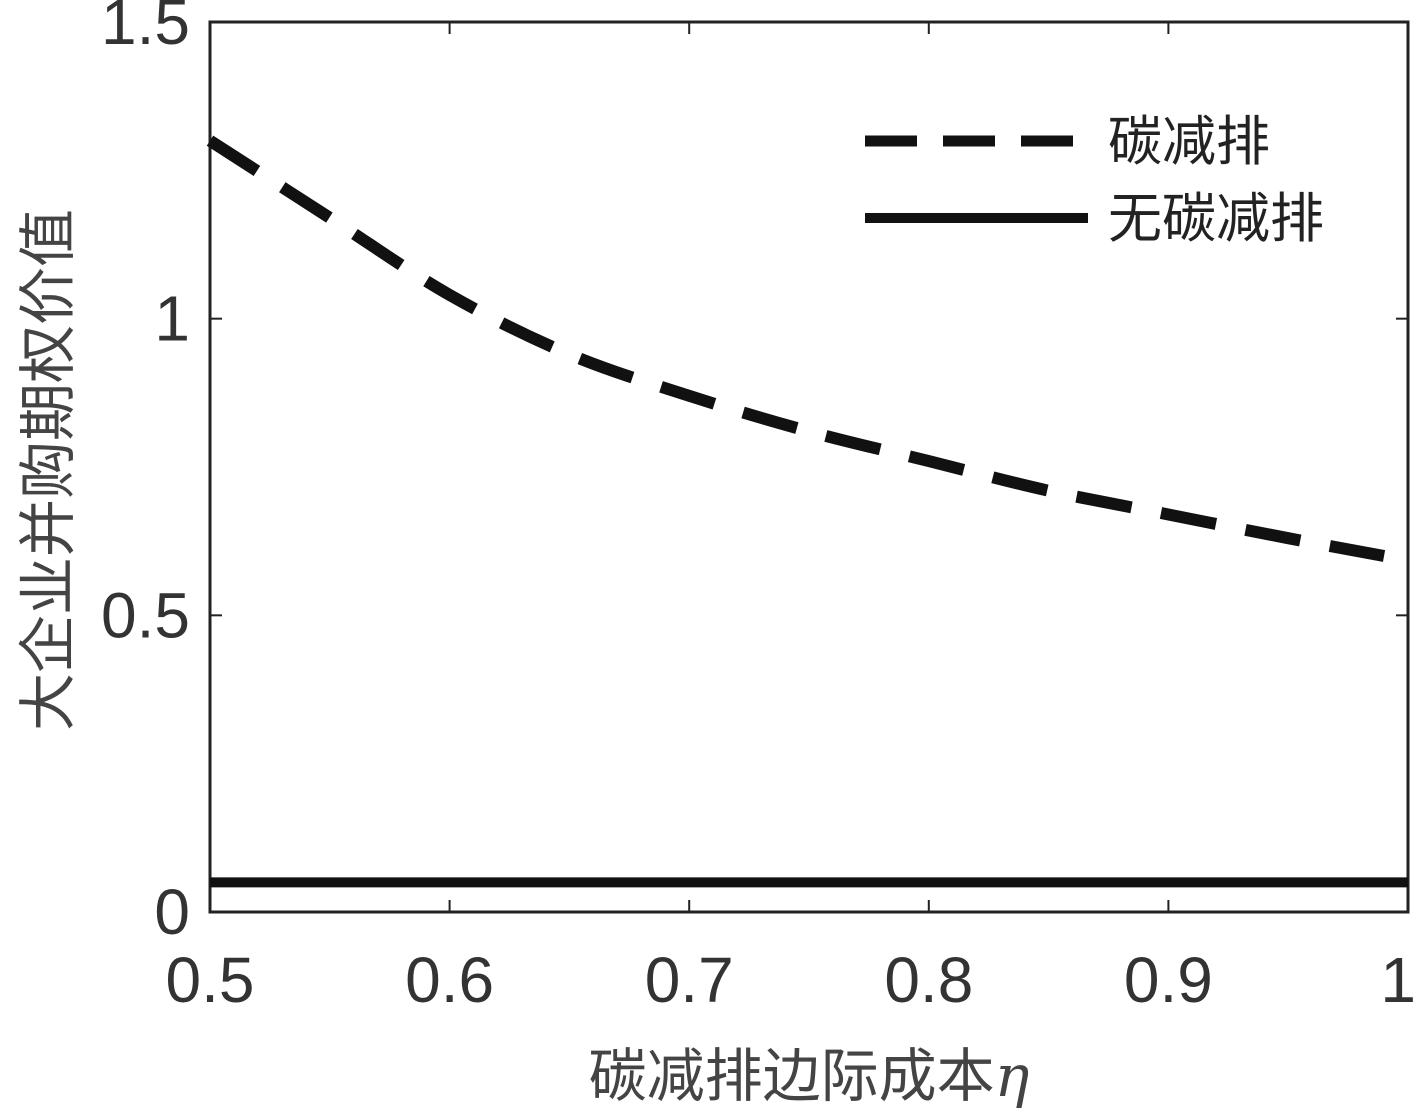  I want to click on y-tick-label: 0.5, so click(145, 615).